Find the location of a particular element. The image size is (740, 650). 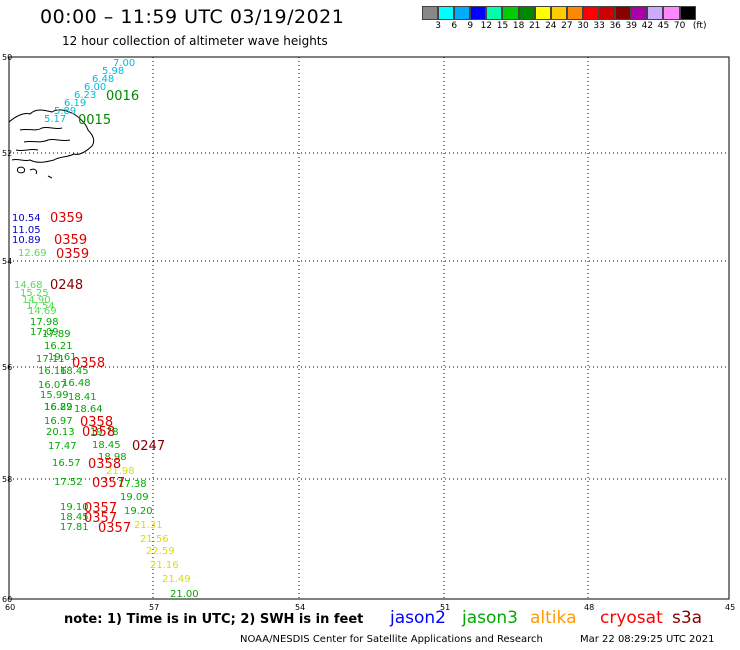

latitude-label: 50 is located at coordinates (7, 57).